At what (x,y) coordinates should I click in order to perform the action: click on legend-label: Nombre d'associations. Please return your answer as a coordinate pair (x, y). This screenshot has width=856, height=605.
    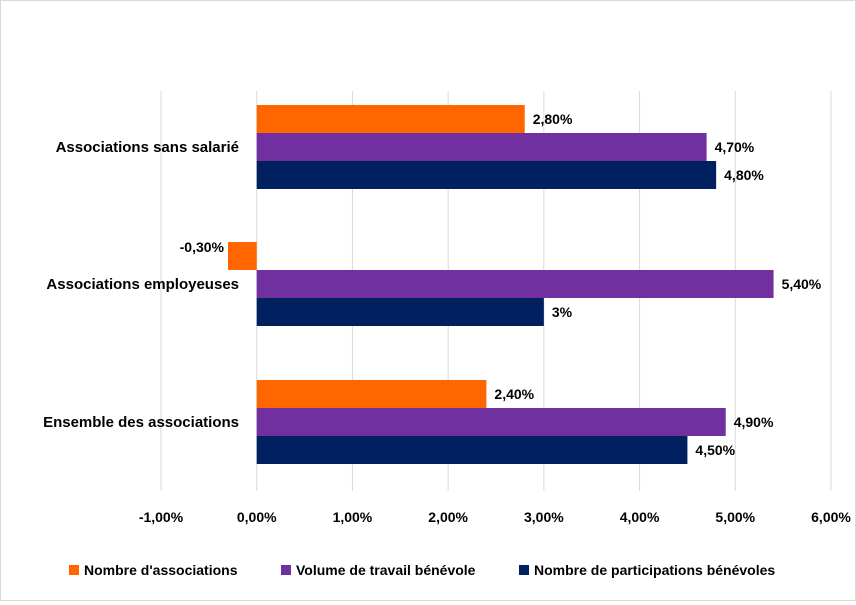
    Looking at the image, I should click on (161, 570).